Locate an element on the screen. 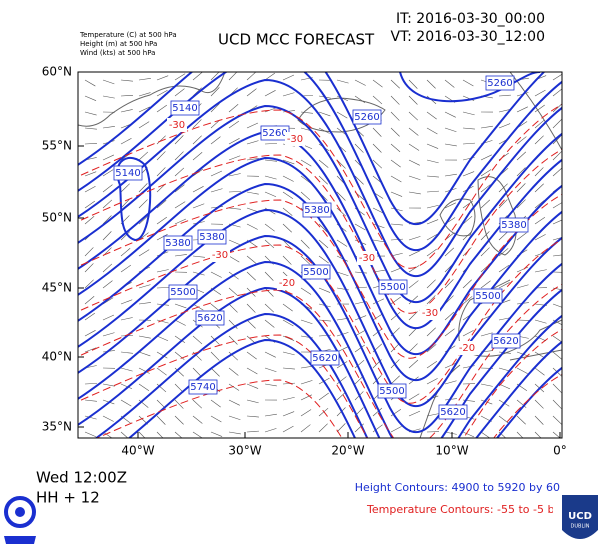 The image size is (600, 550). lon-label: 30°W is located at coordinates (244, 451).